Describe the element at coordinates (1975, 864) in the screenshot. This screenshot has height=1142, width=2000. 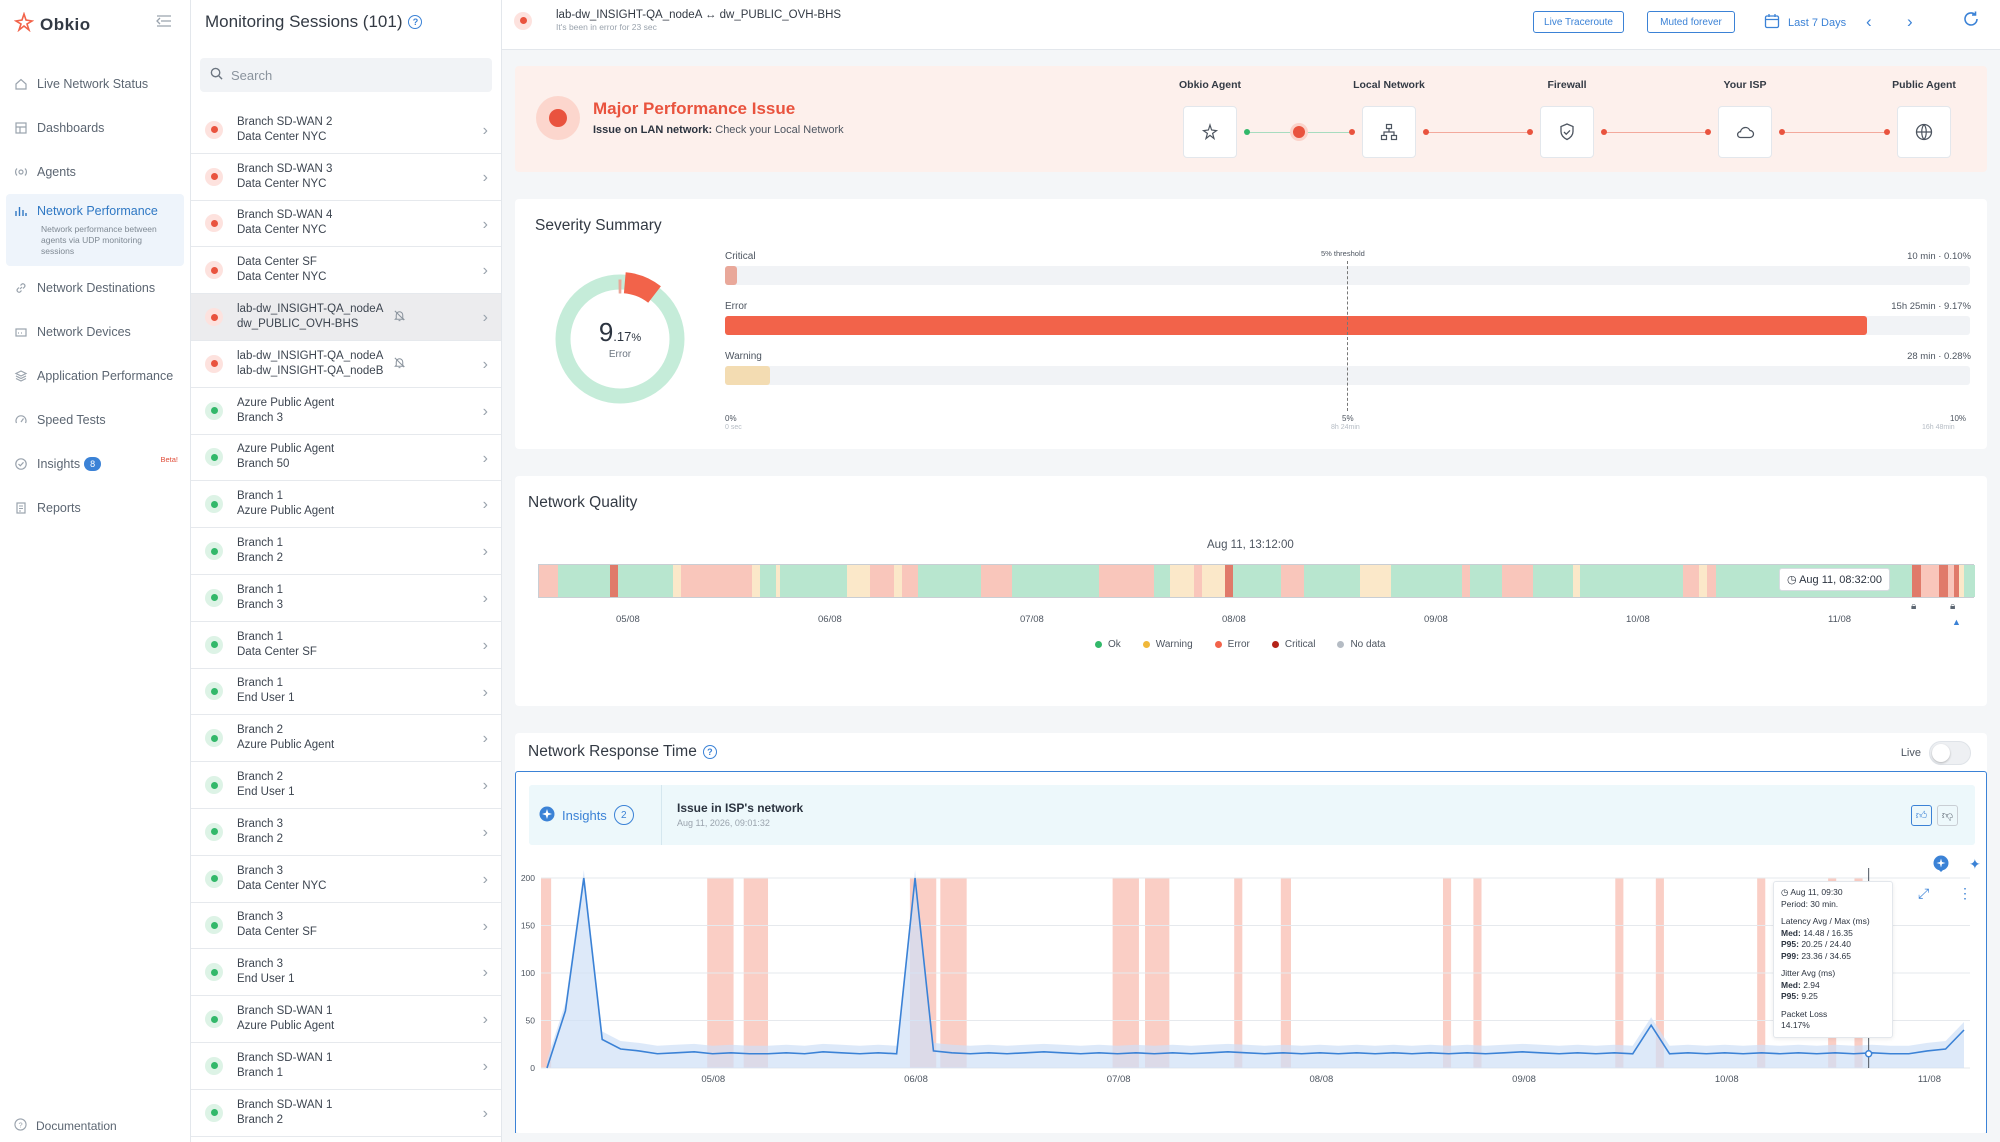
I see `sparkle-icon: ✦` at that location.